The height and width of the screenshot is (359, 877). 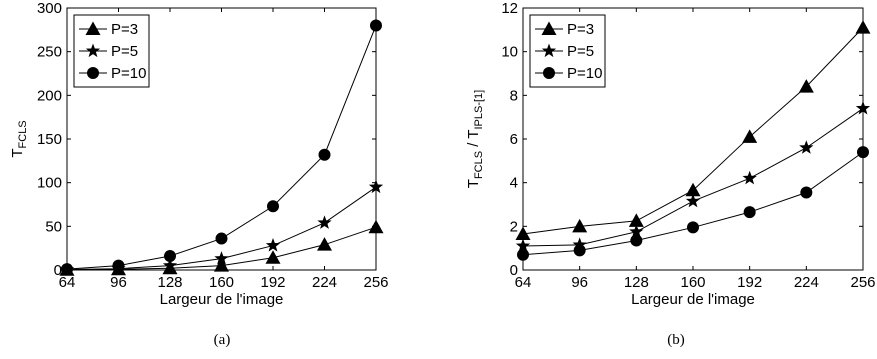 What do you see at coordinates (53, 226) in the screenshot?
I see `y-tick-label: 50` at bounding box center [53, 226].